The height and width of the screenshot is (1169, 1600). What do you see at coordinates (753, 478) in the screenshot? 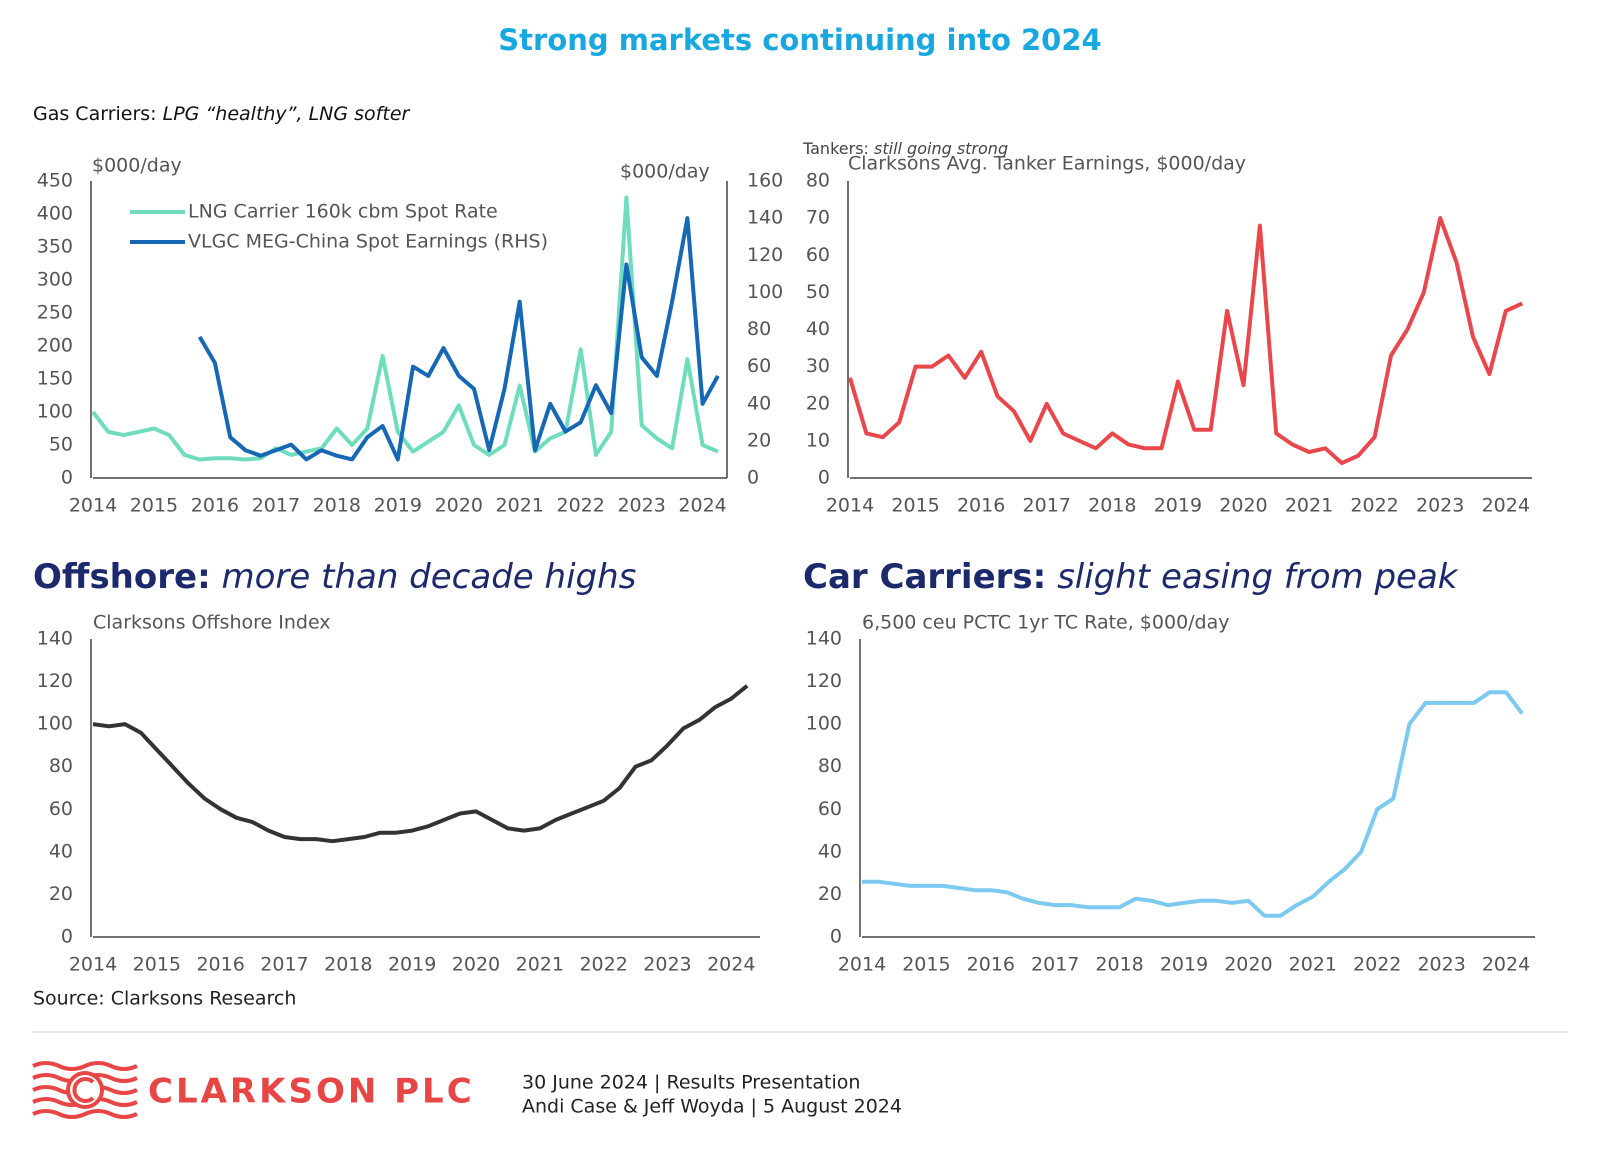
I see `y2-tick-label: 0` at bounding box center [753, 478].